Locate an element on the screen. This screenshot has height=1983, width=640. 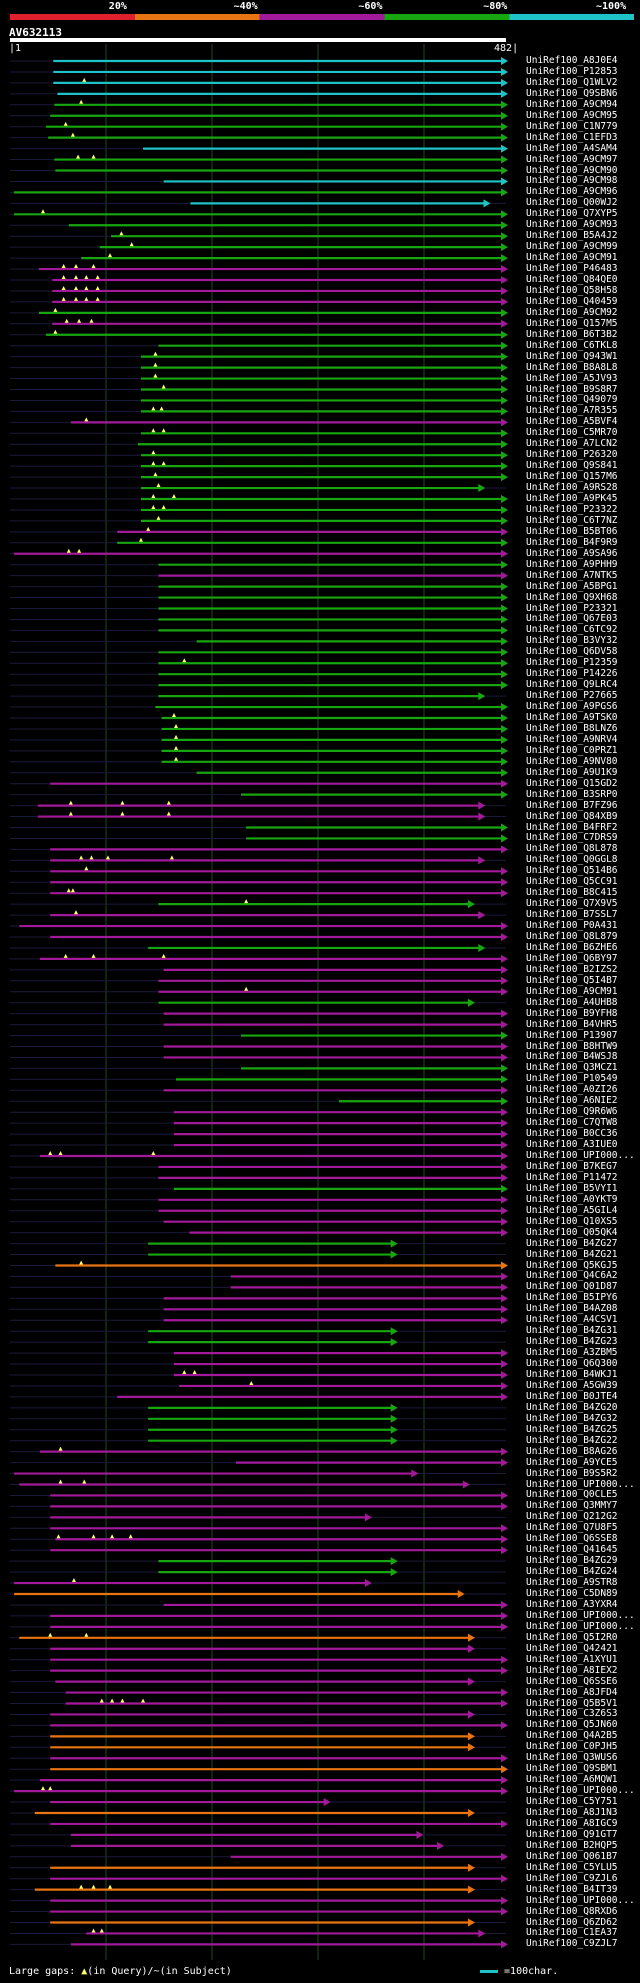
hit-label: UniRef100_A9PK45 is located at coordinates (572, 498).